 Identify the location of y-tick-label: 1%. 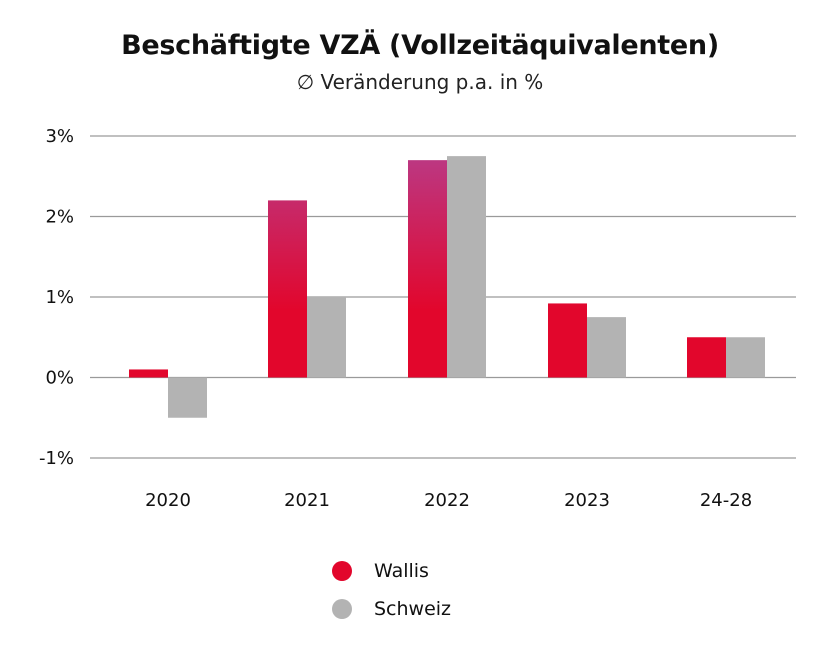
(59, 297).